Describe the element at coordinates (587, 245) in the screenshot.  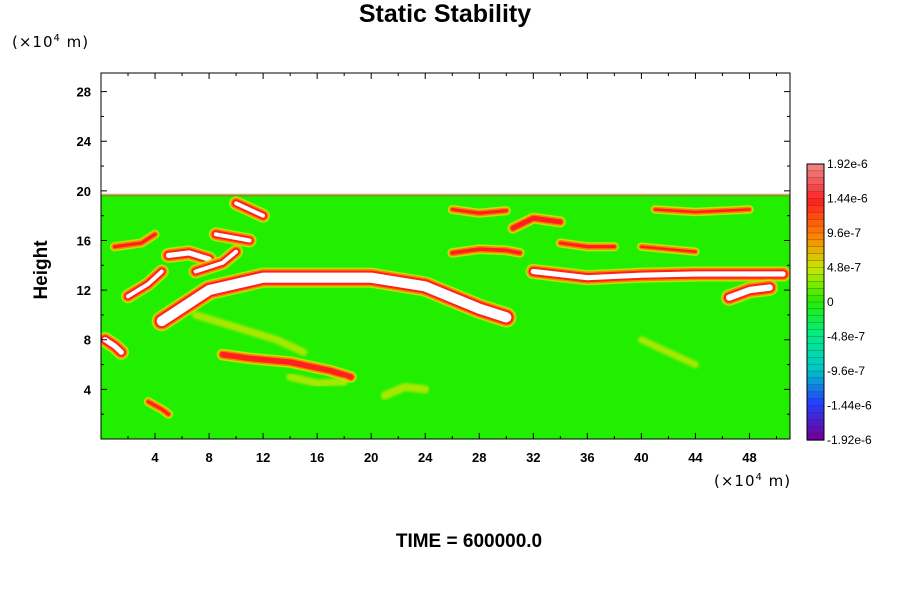
I see `upper-band-36-core` at that location.